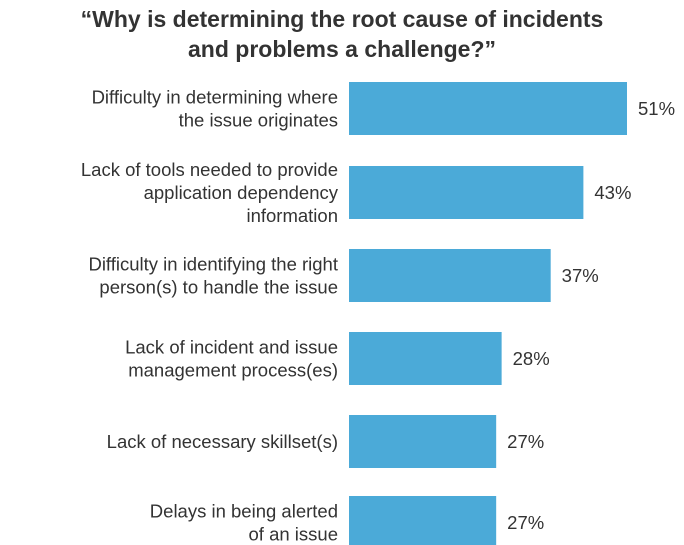 The image size is (684, 545). Describe the element at coordinates (241, 192) in the screenshot. I see `category-label-1-line-1: application dependency` at that location.